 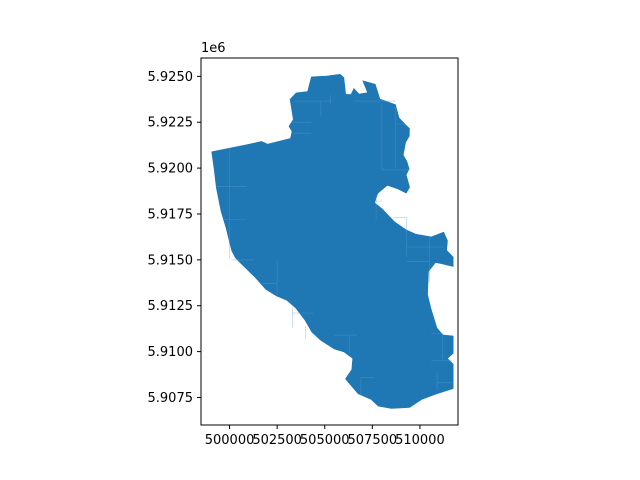 What do you see at coordinates (171, 214) in the screenshot?
I see `y-tick-label: 5.9175` at bounding box center [171, 214].